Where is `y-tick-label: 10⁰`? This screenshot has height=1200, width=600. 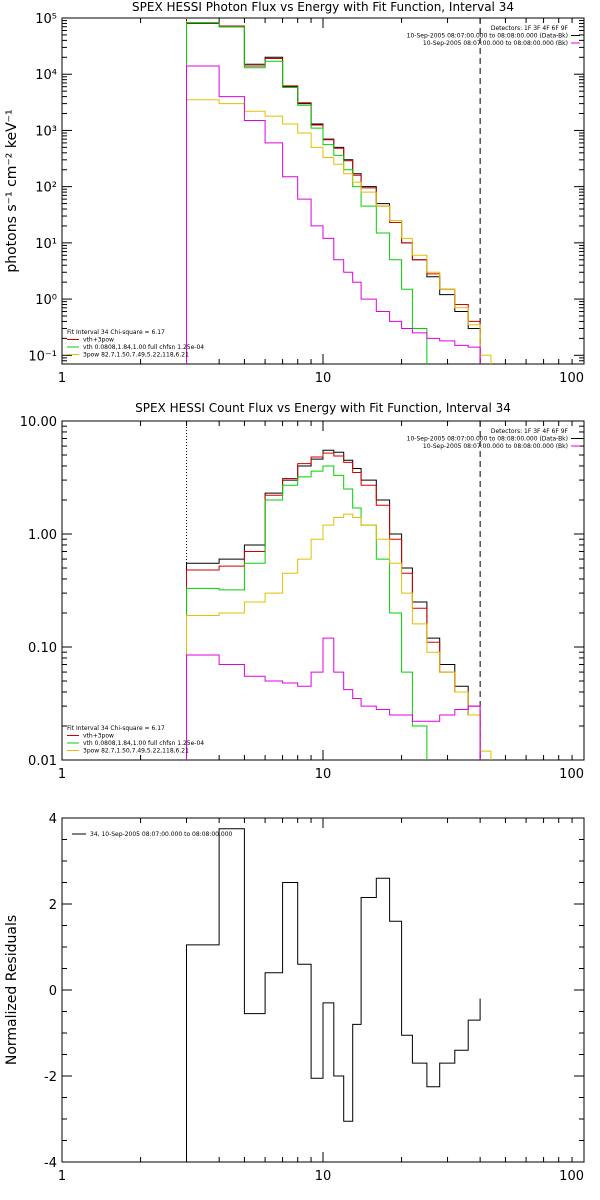
y-tick-label: 10⁰ is located at coordinates (46, 300).